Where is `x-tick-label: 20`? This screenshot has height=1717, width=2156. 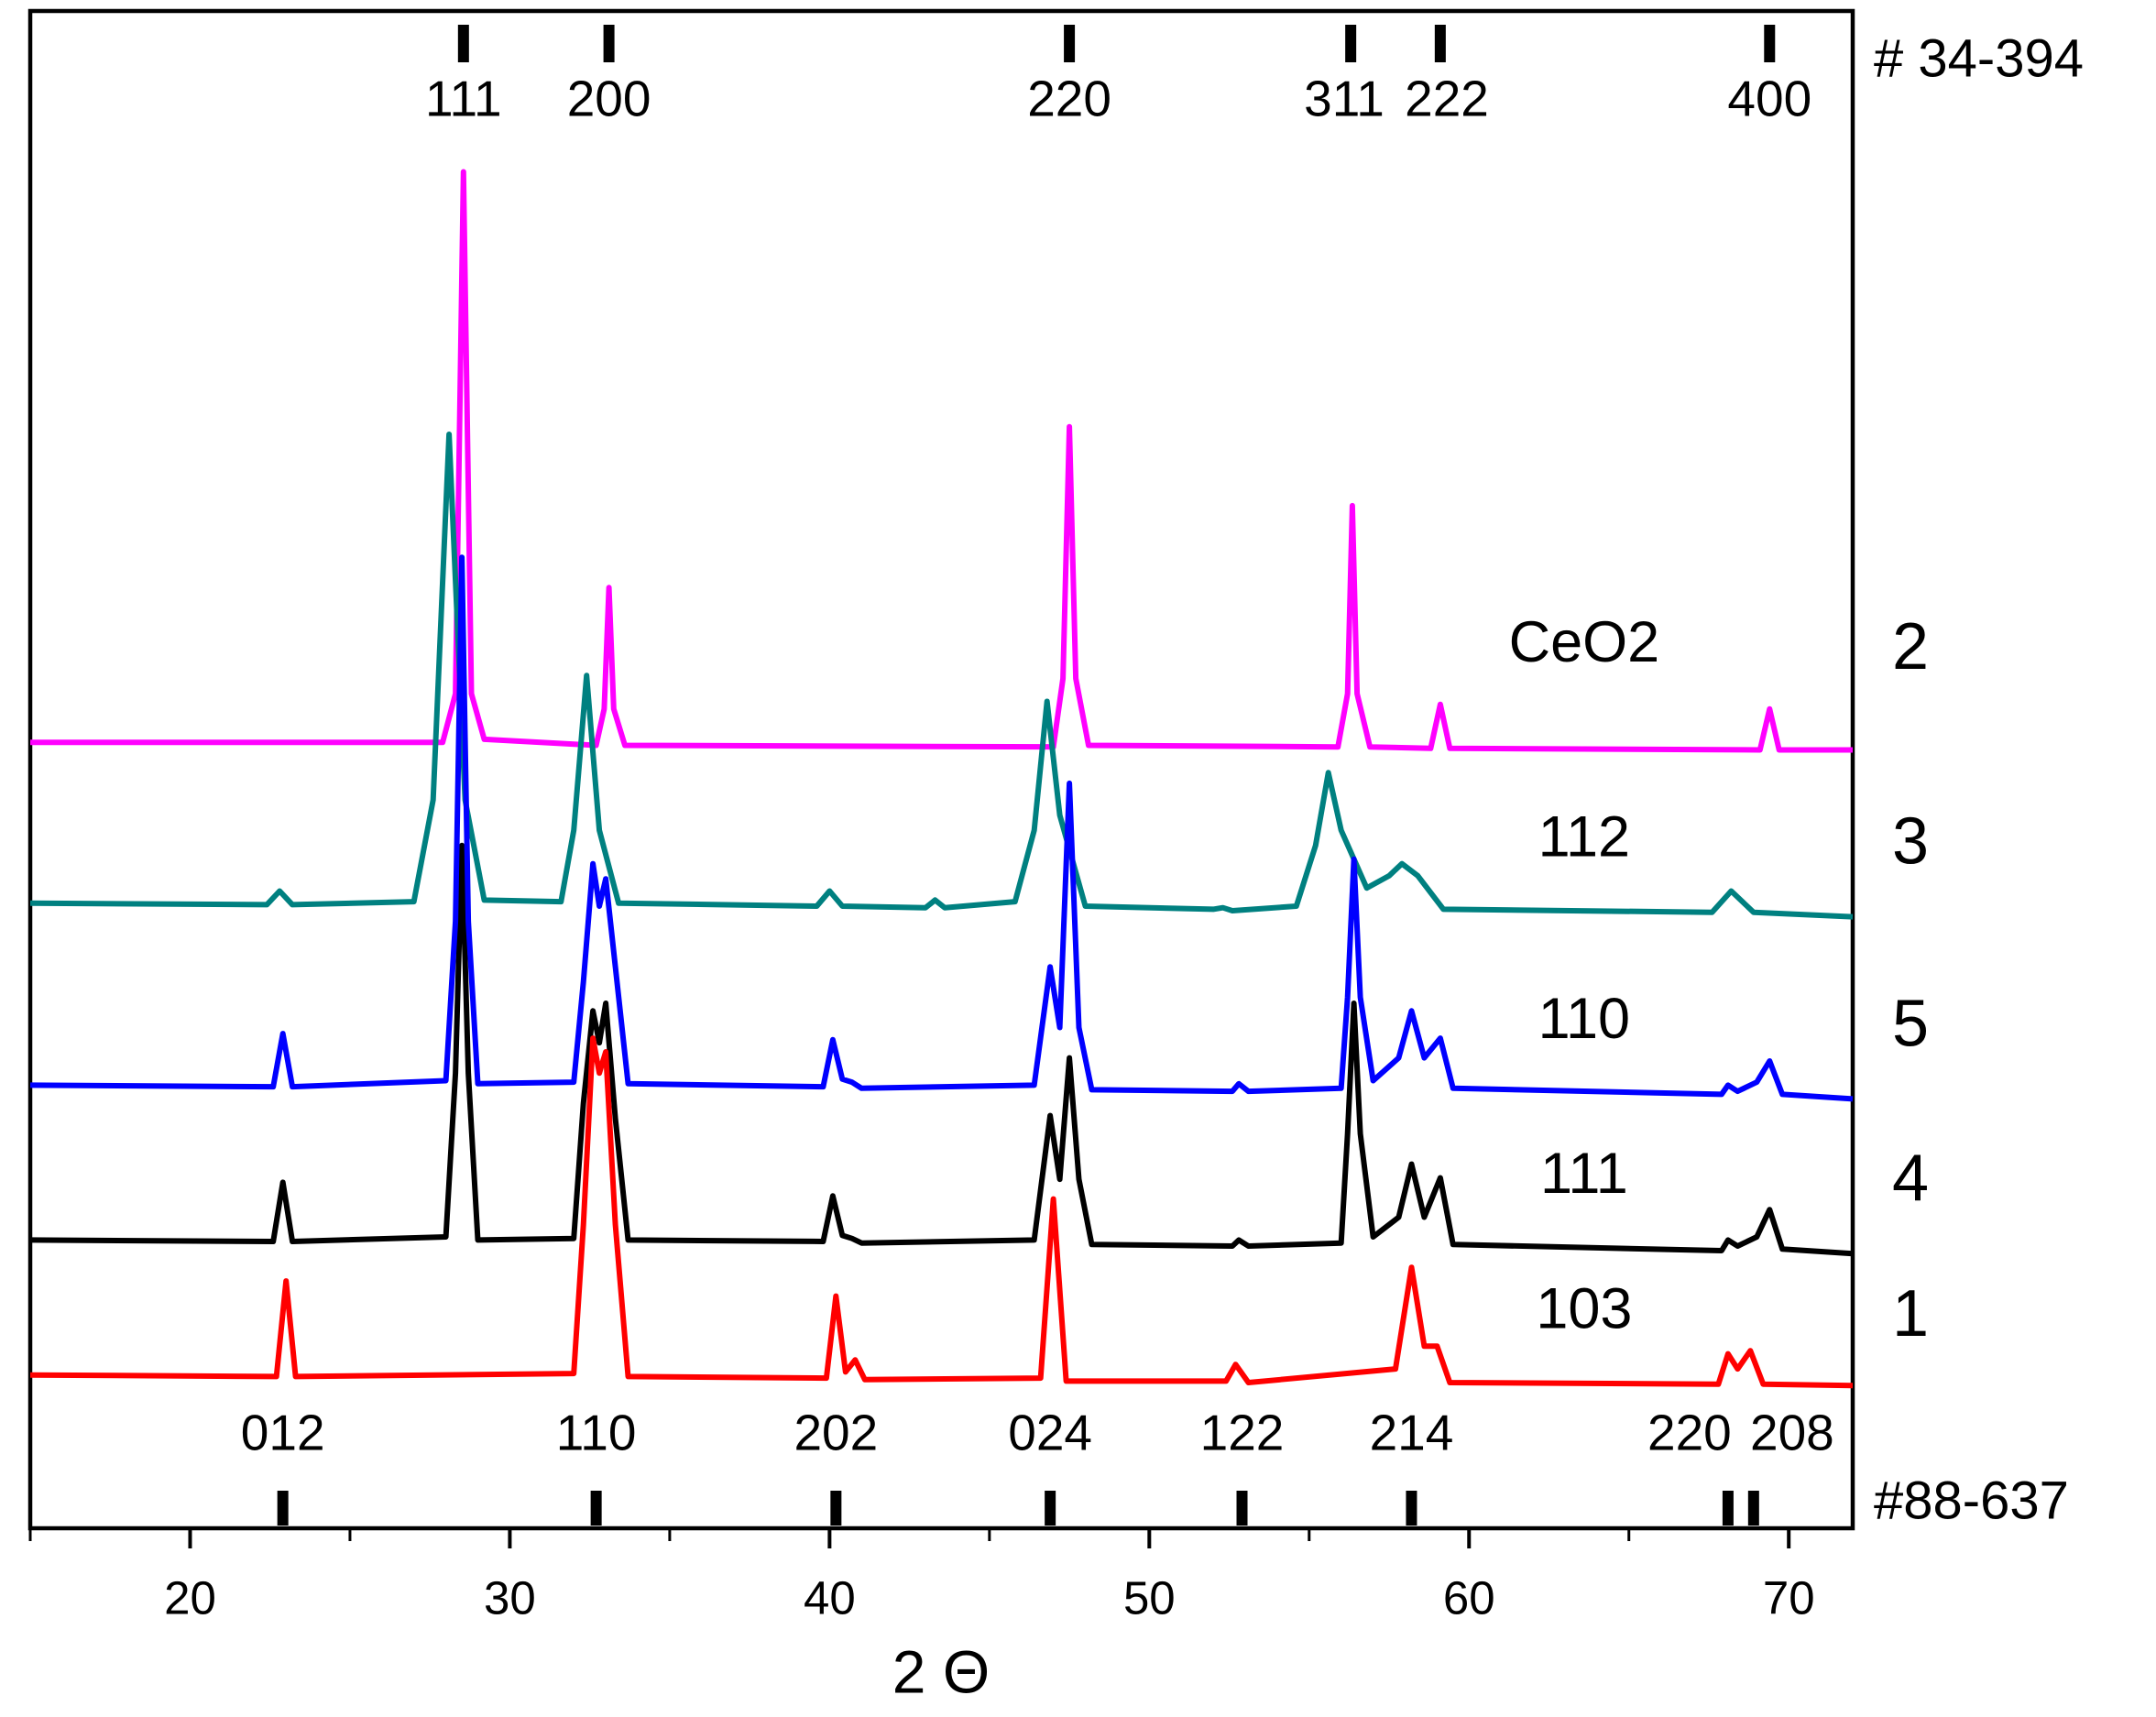
x-tick-label: 20 is located at coordinates (190, 1597).